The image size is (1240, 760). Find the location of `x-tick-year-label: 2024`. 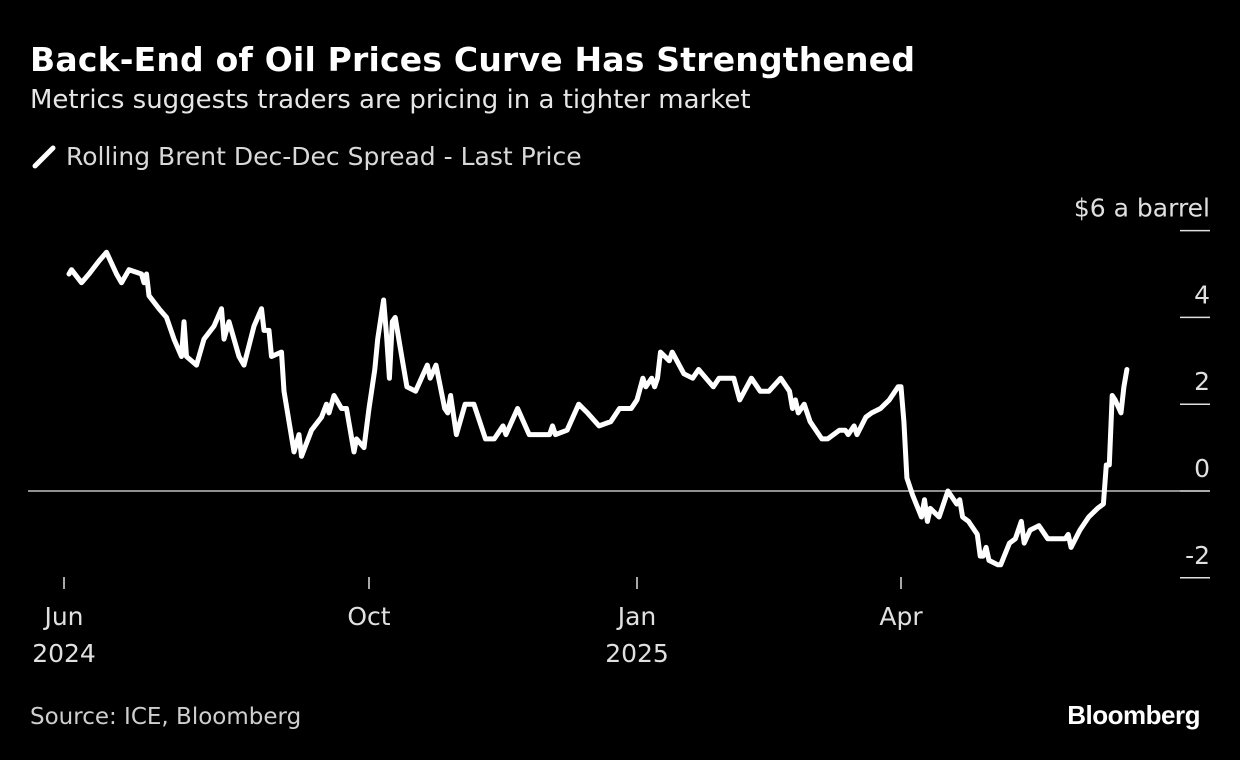

x-tick-year-label: 2024 is located at coordinates (64, 653).